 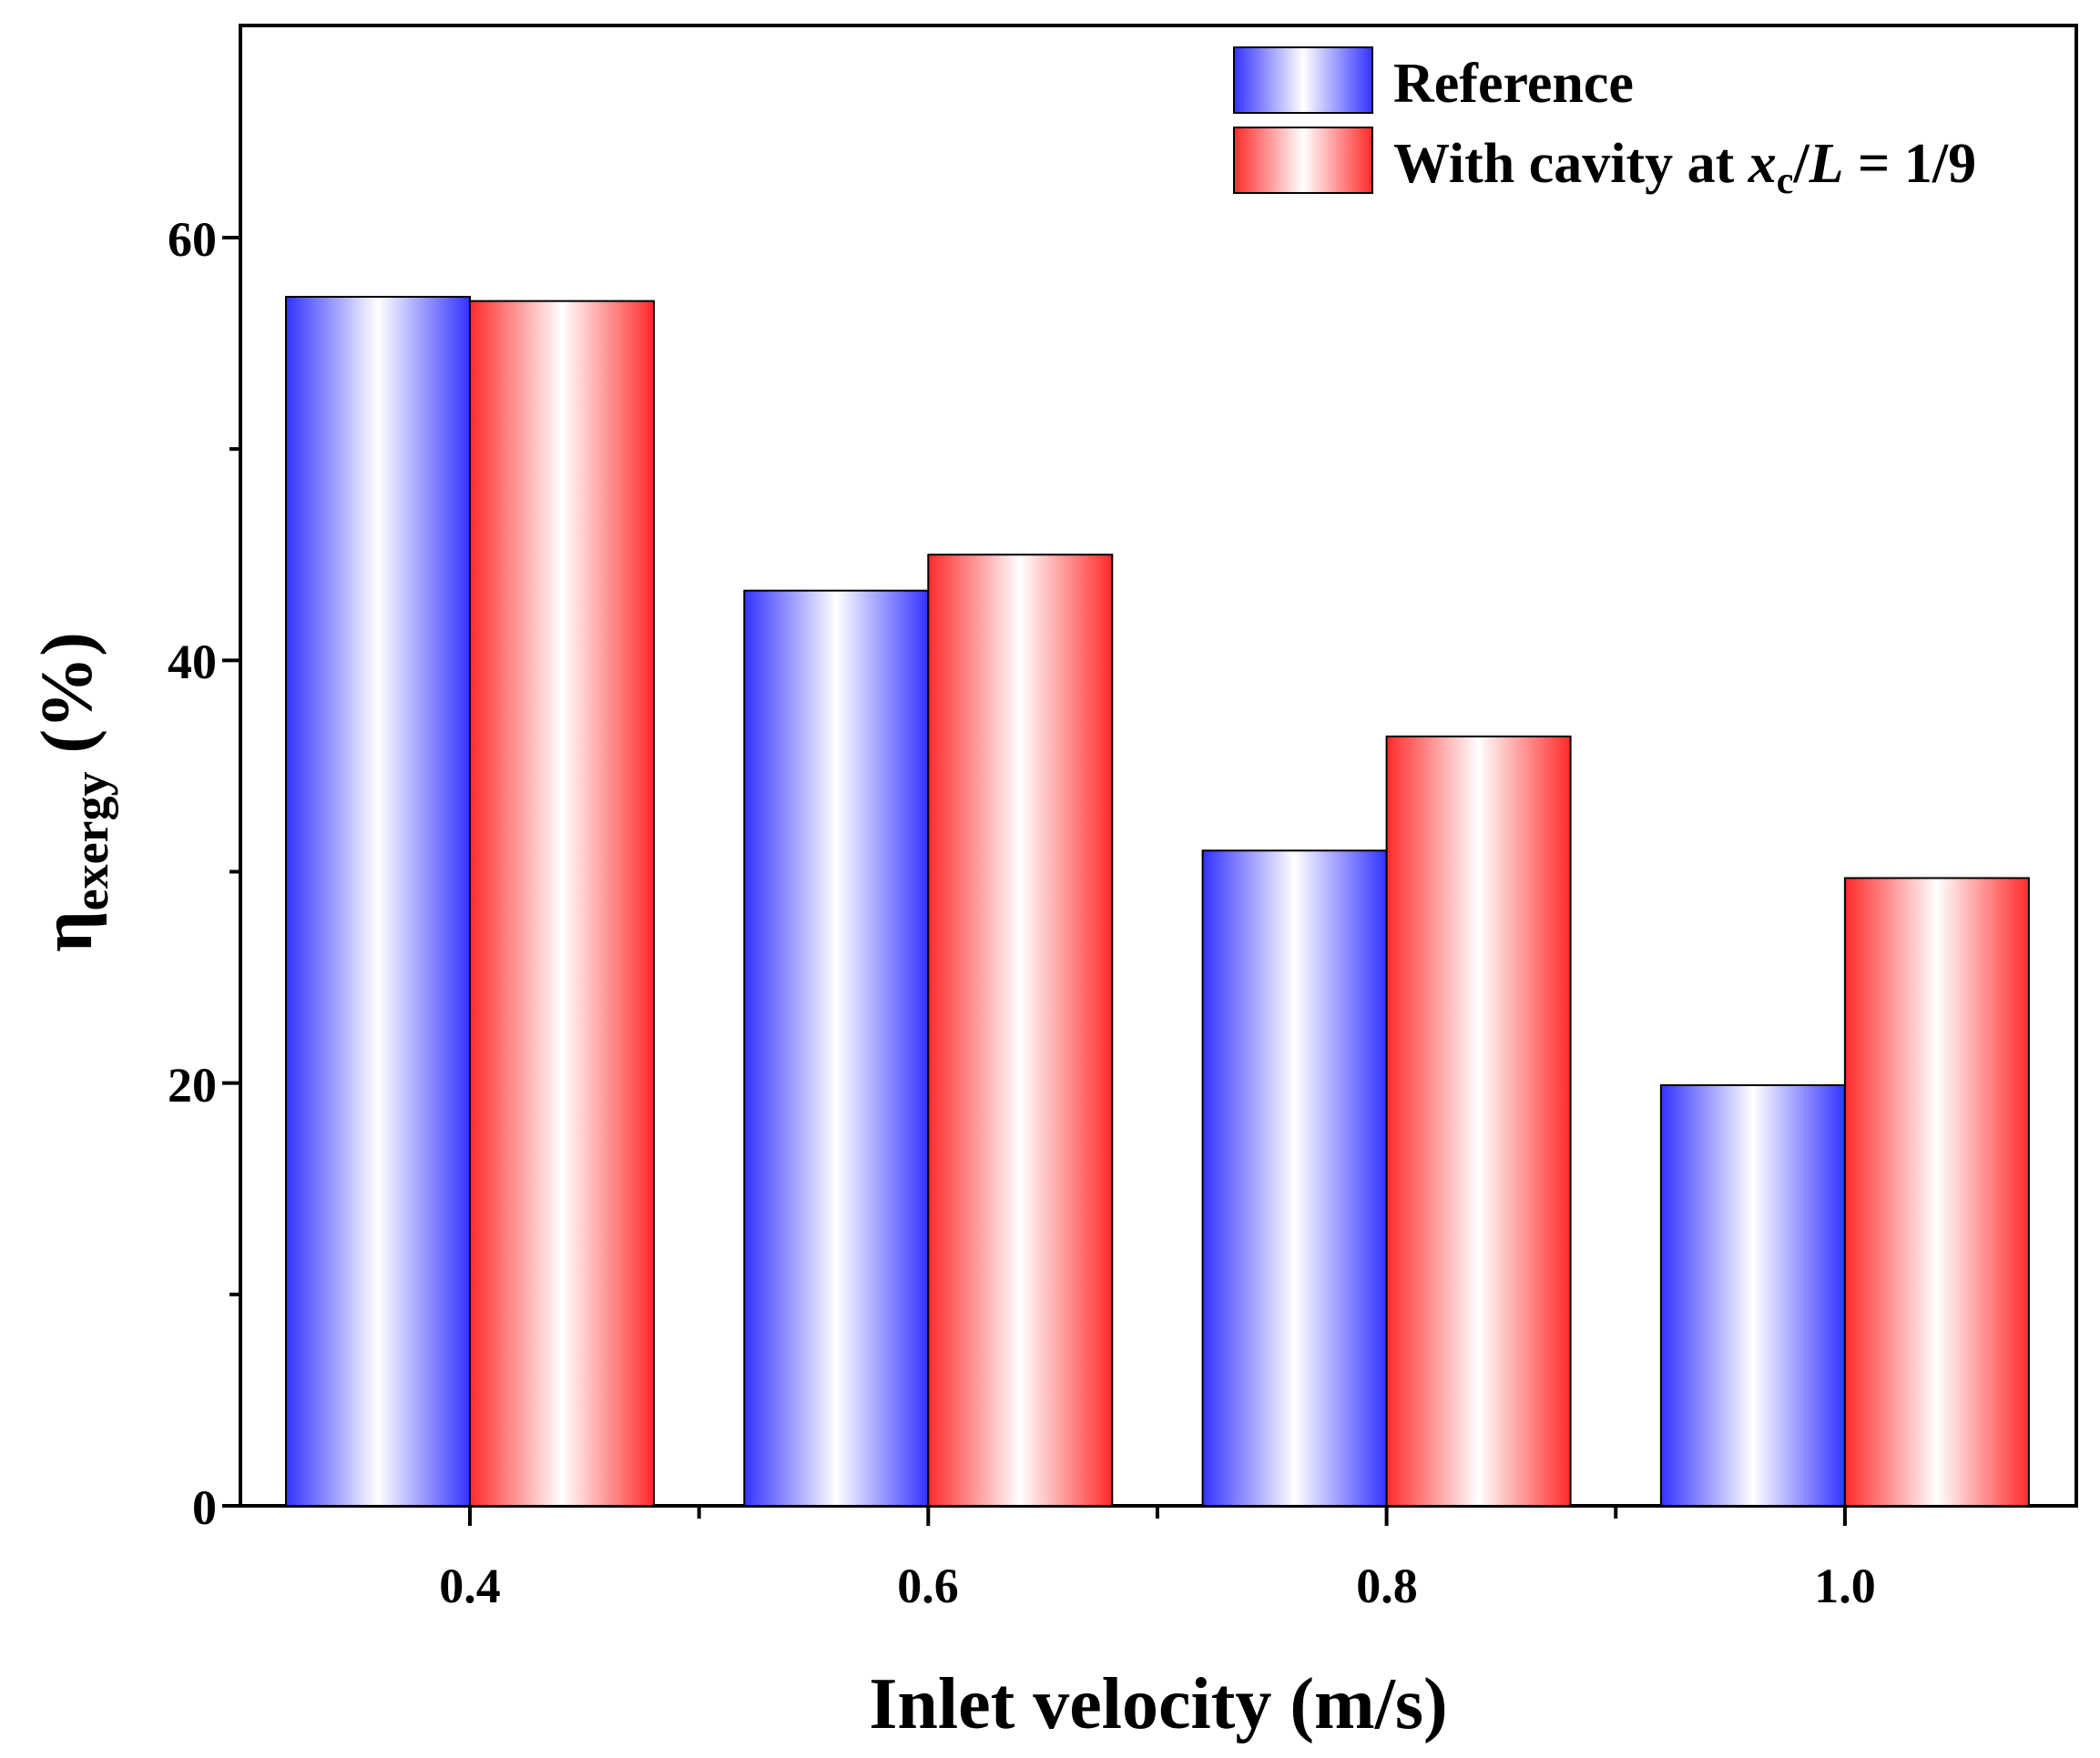 I want to click on legend-cavity-L: L, so click(x=1826, y=164).